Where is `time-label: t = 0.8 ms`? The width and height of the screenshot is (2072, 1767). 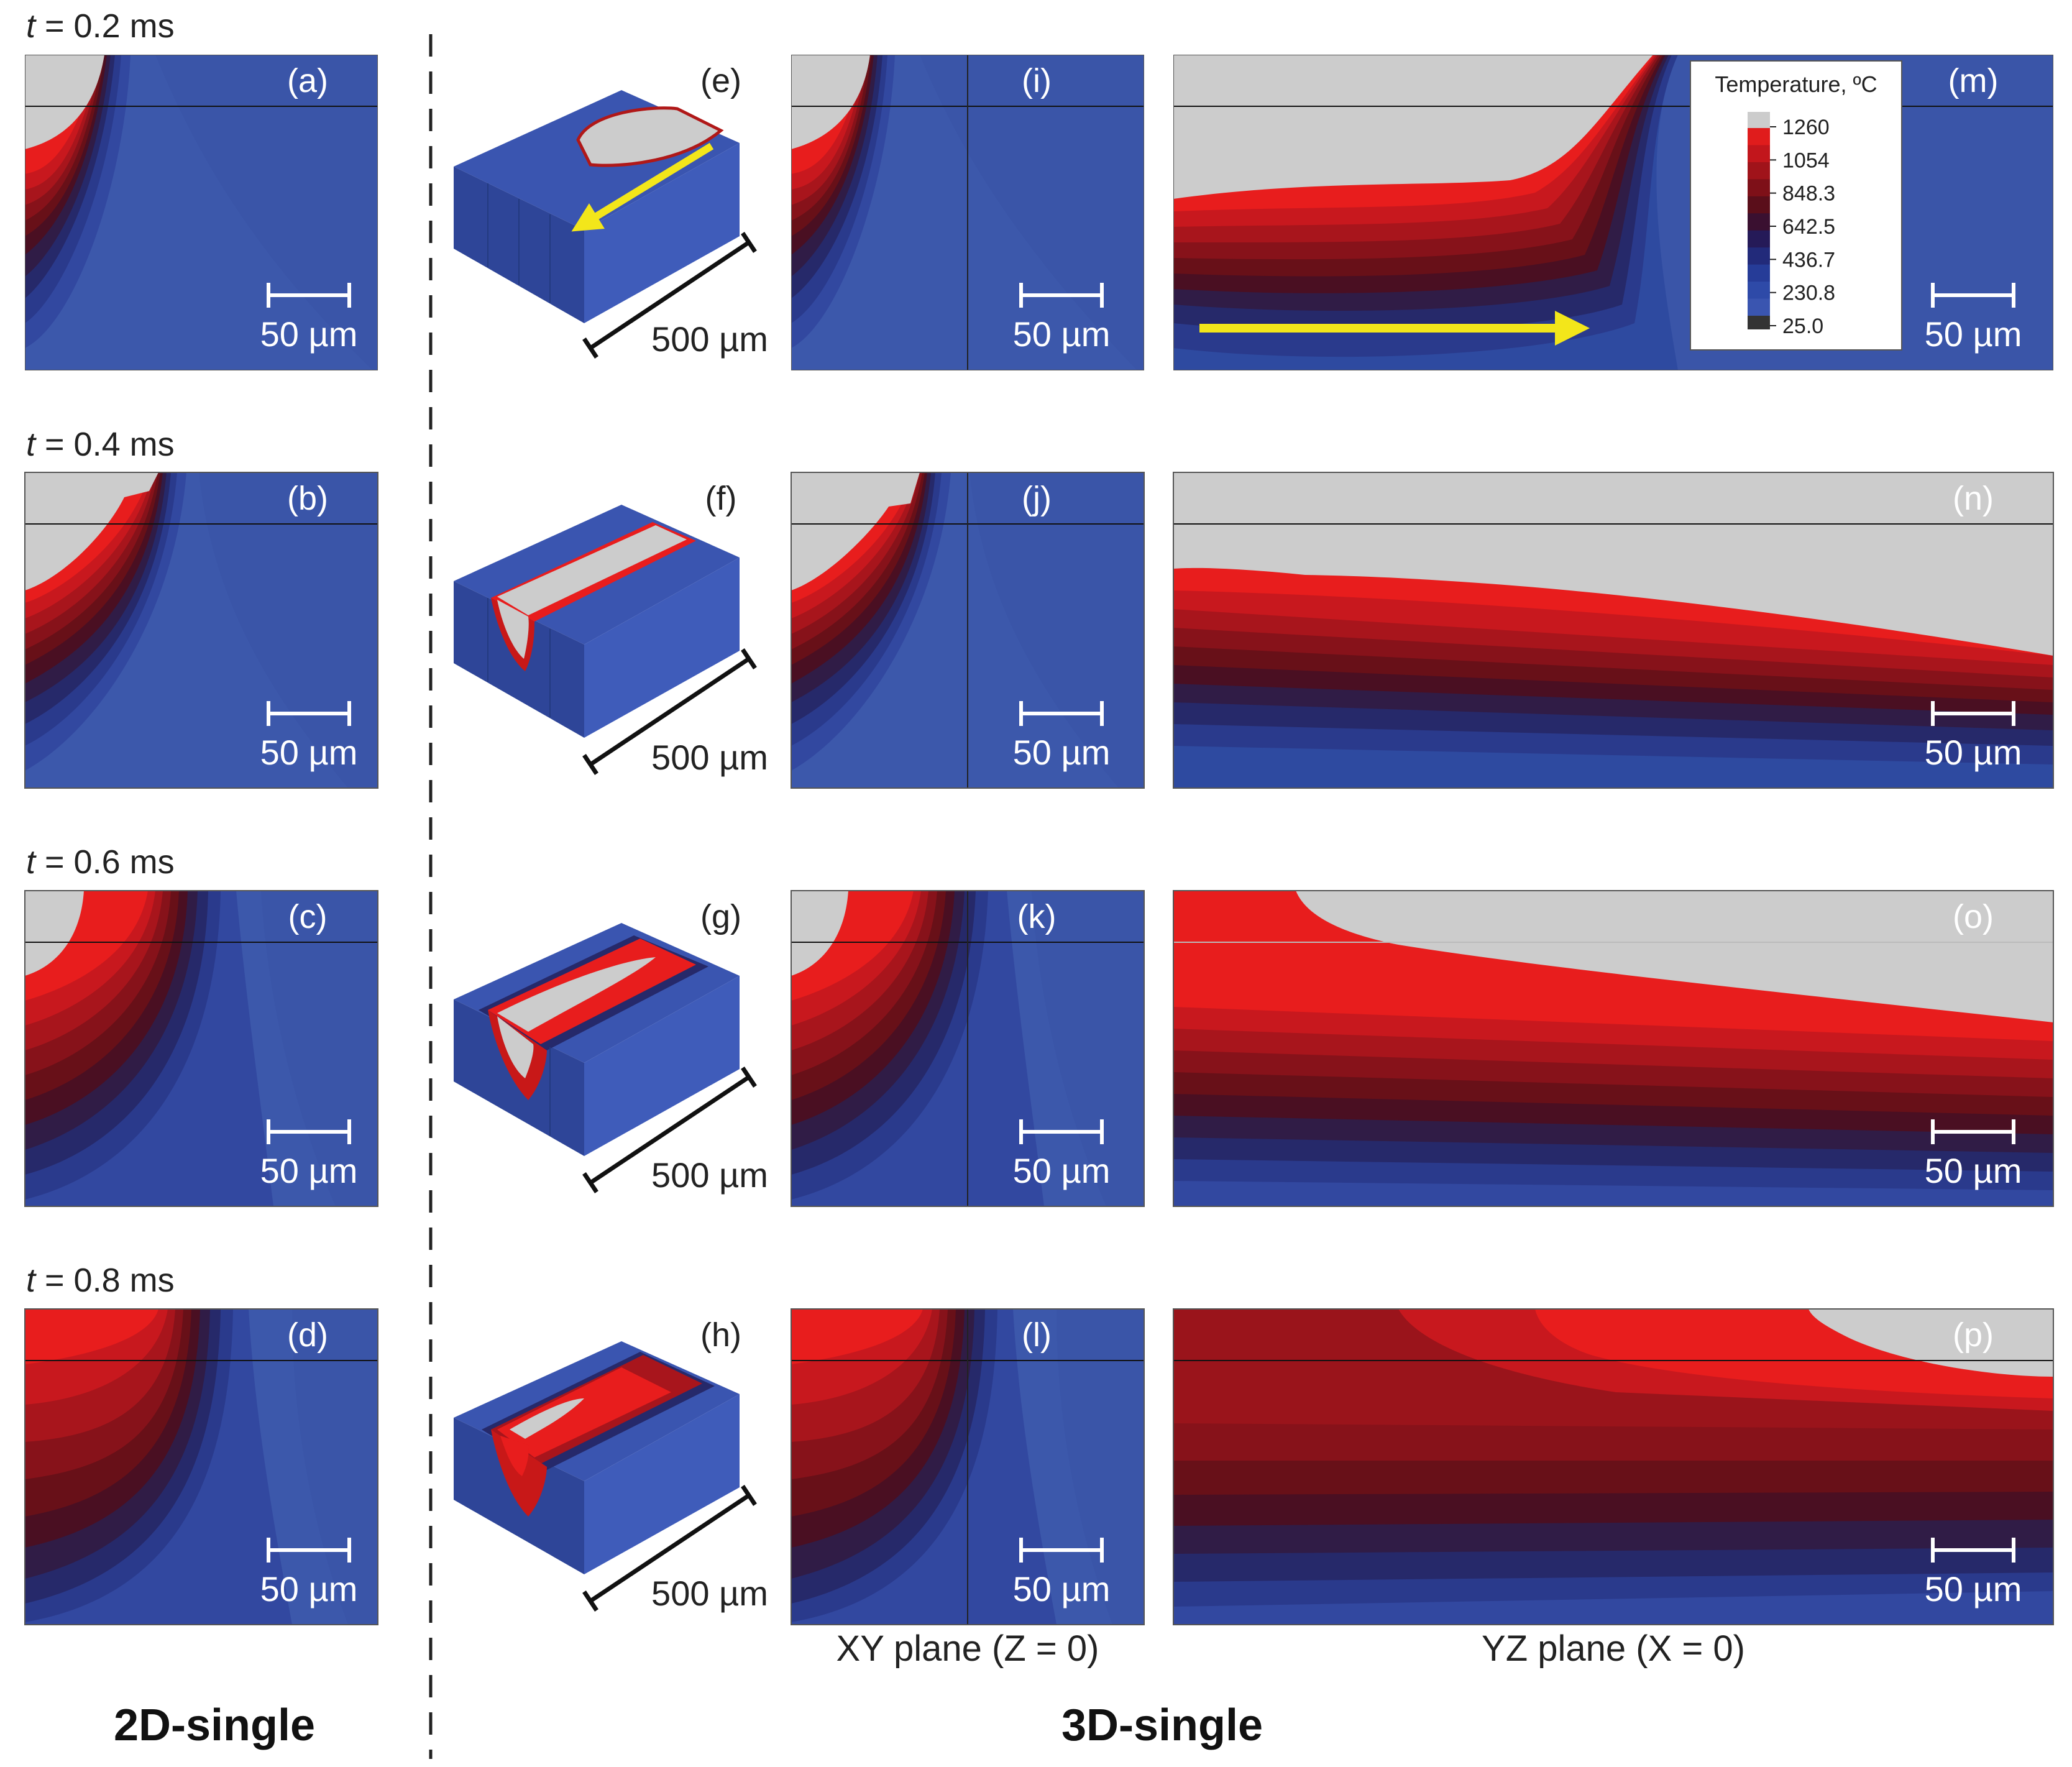 time-label: t = 0.8 ms is located at coordinates (100, 1280).